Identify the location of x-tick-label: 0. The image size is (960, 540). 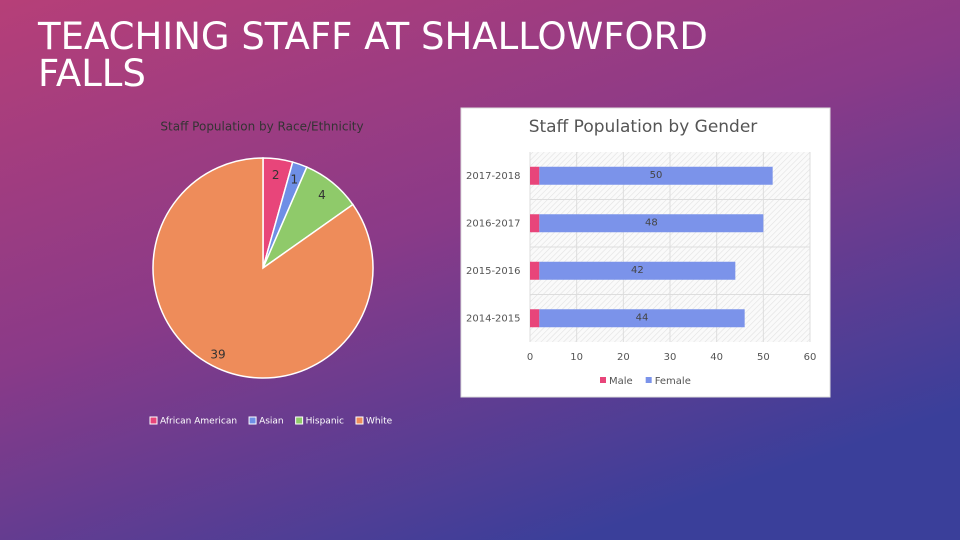
(530, 357).